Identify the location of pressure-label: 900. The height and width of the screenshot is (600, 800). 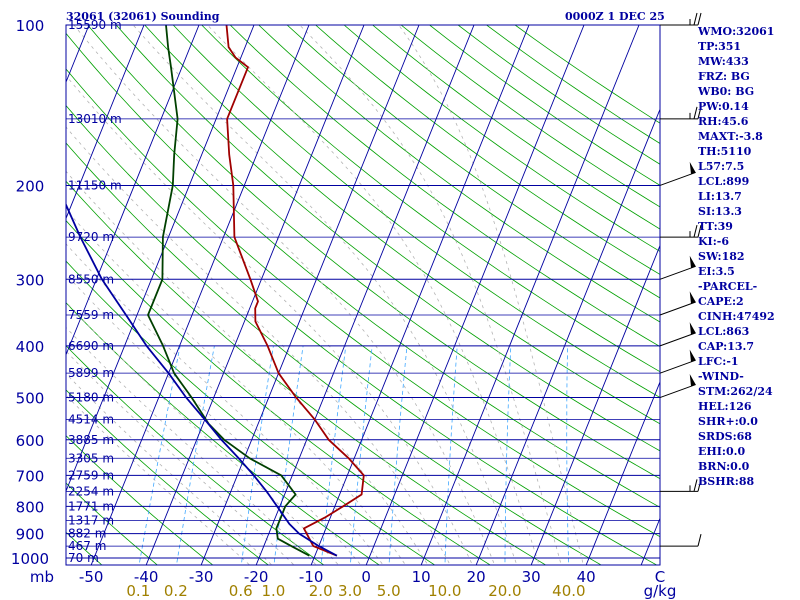
(30, 535).